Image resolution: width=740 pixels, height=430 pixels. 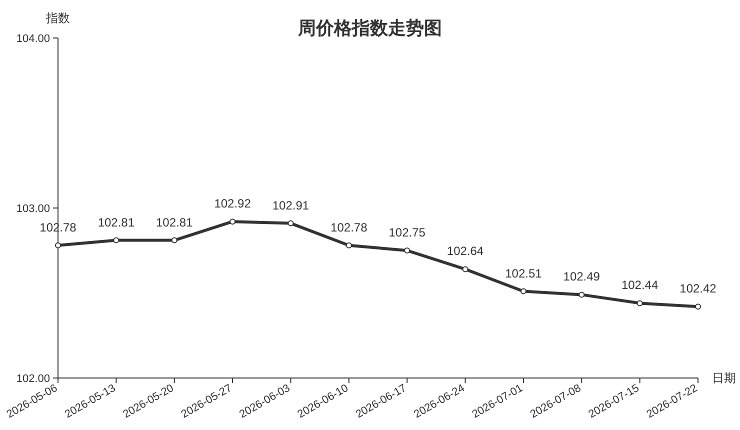 What do you see at coordinates (349, 227) in the screenshot?
I see `data-label: 102.78` at bounding box center [349, 227].